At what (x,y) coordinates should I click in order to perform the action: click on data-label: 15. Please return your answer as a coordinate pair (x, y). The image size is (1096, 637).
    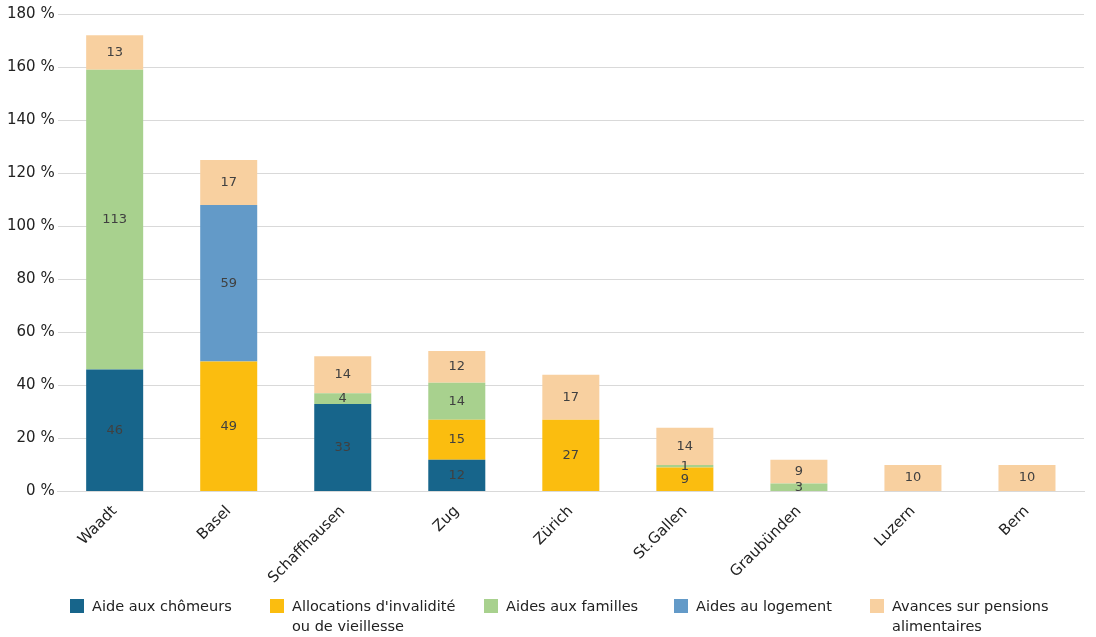
    Looking at the image, I should click on (457, 439).